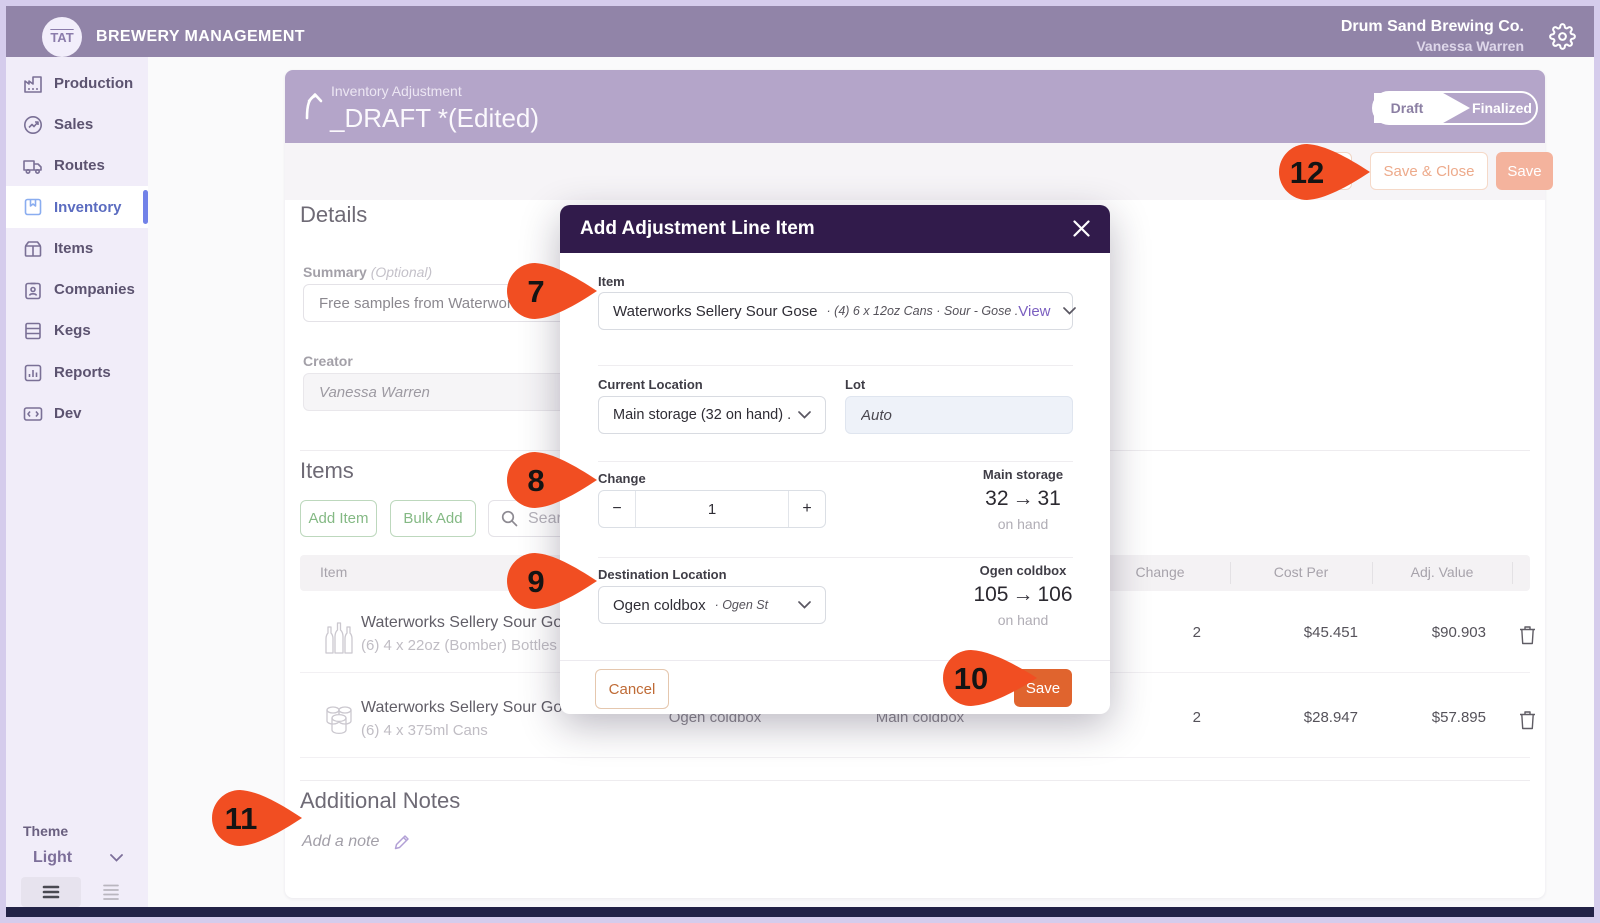 The height and width of the screenshot is (923, 1600). I want to click on sidebar-item-production: Production, so click(77, 83).